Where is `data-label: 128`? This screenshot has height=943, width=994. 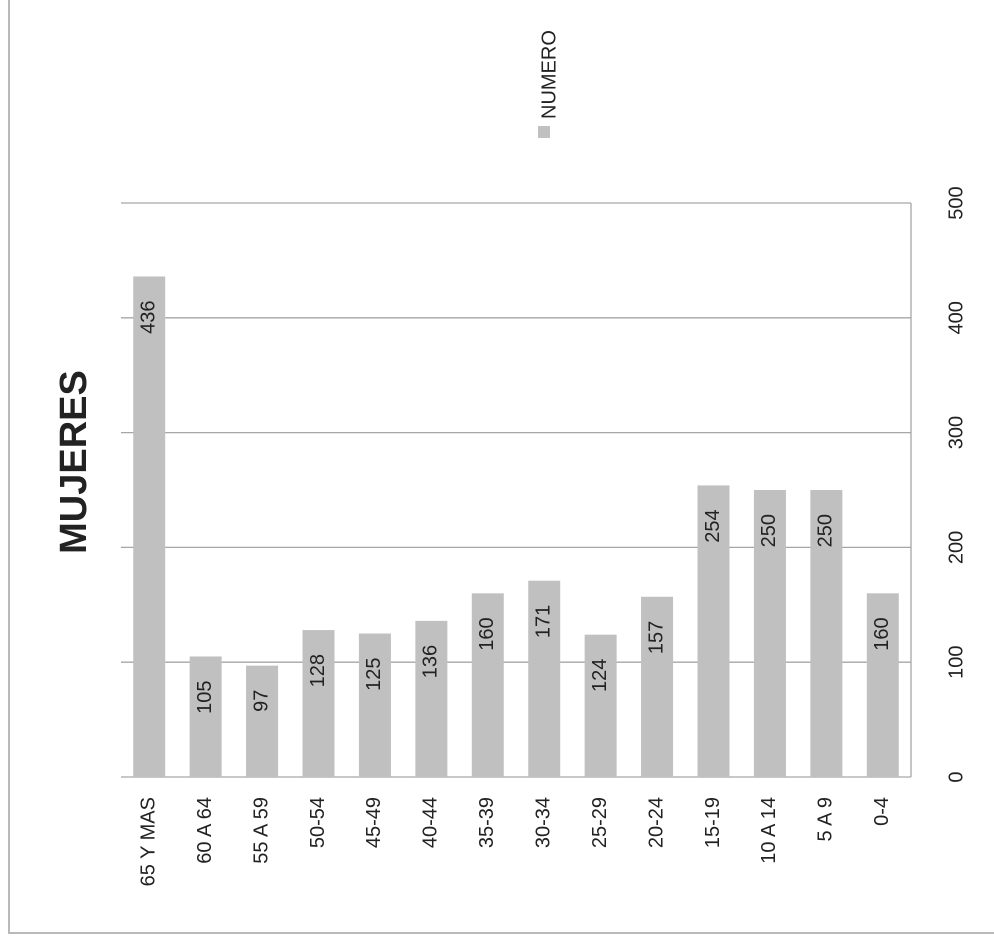
data-label: 128 is located at coordinates (318, 670).